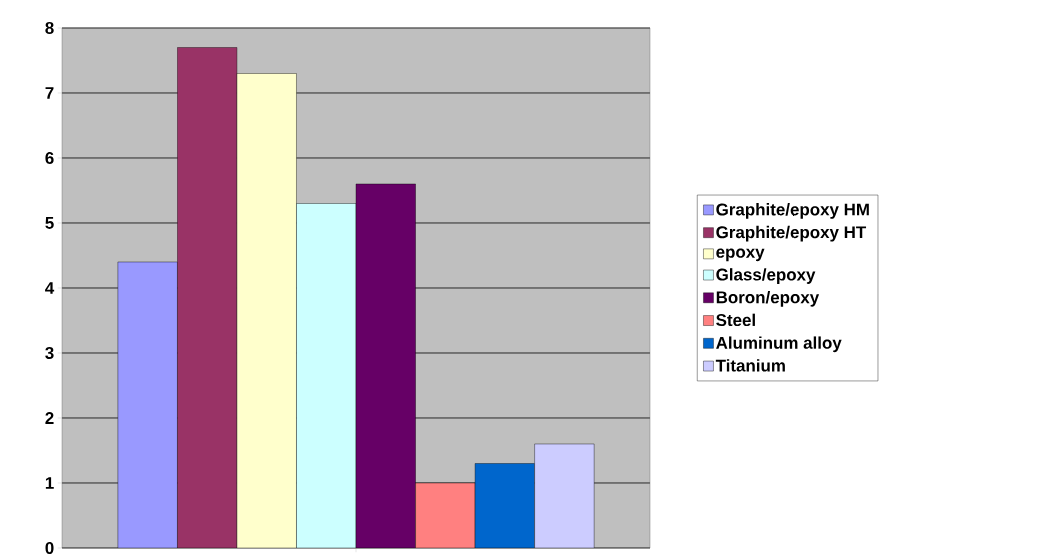 The width and height of the screenshot is (1047, 560). What do you see at coordinates (766, 276) in the screenshot?
I see `legend-label: Glass/epoxy` at bounding box center [766, 276].